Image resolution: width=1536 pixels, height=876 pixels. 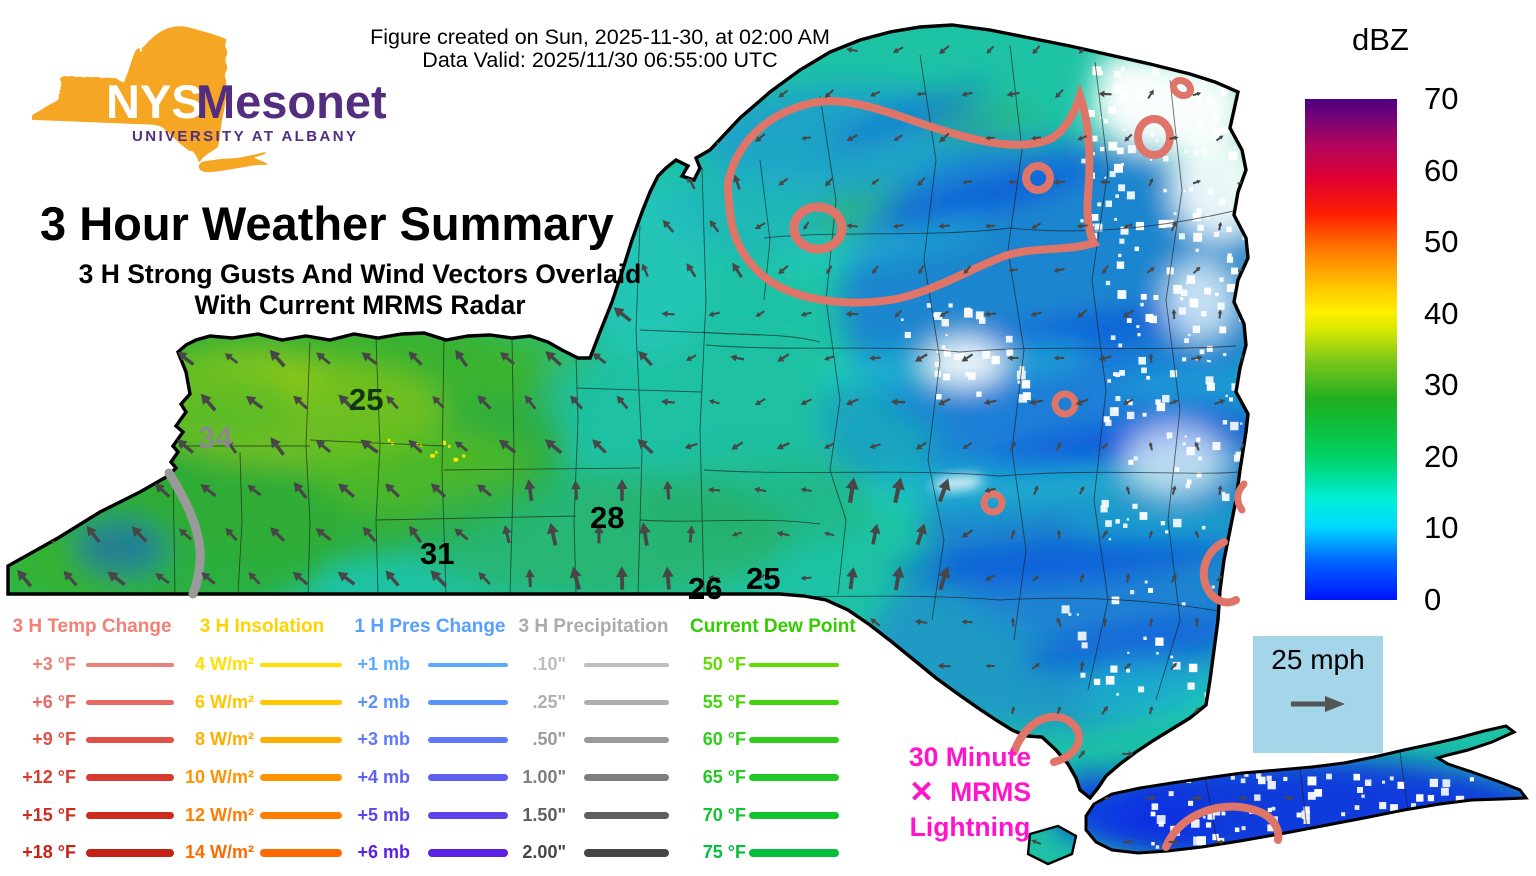 I want to click on legend-label: +3 mb, so click(x=383, y=739).